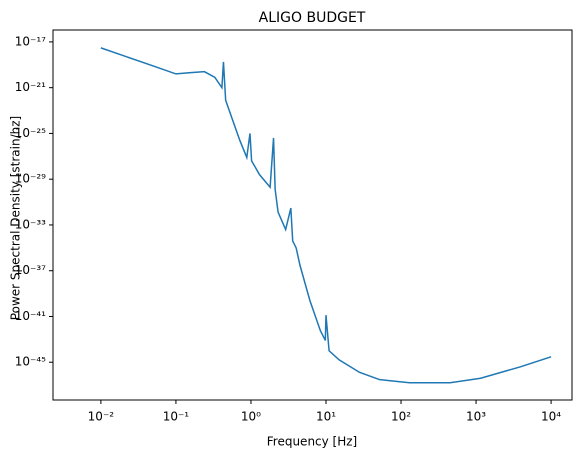 Image resolution: width=584 pixels, height=459 pixels. I want to click on x-tick-label: 10², so click(401, 417).